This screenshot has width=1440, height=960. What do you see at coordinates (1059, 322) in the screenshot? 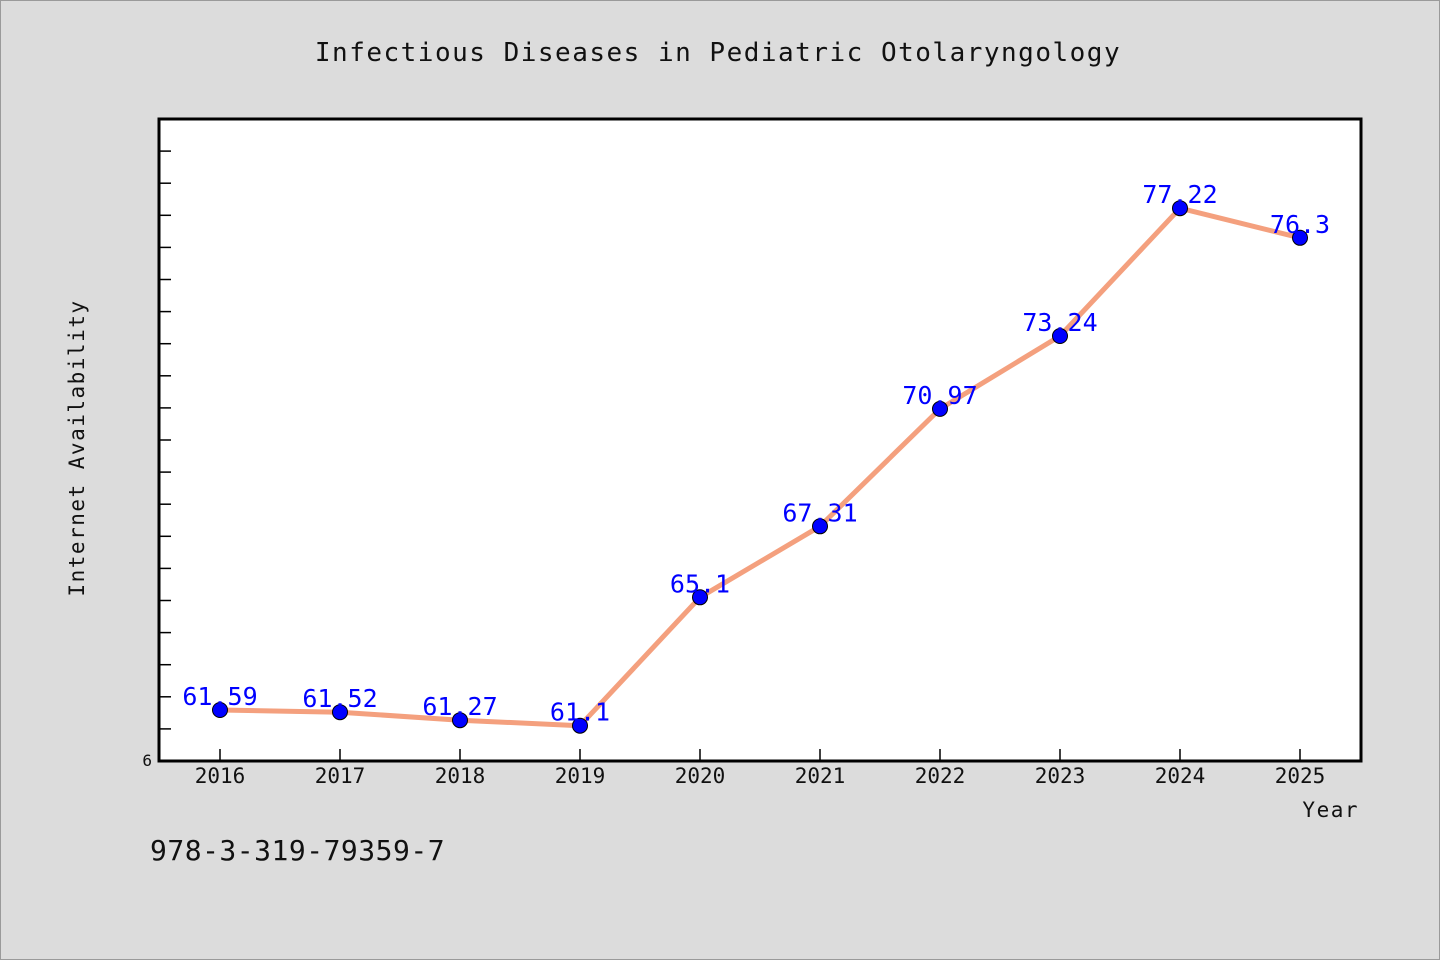
I see `data-label: 73.24` at bounding box center [1059, 322].